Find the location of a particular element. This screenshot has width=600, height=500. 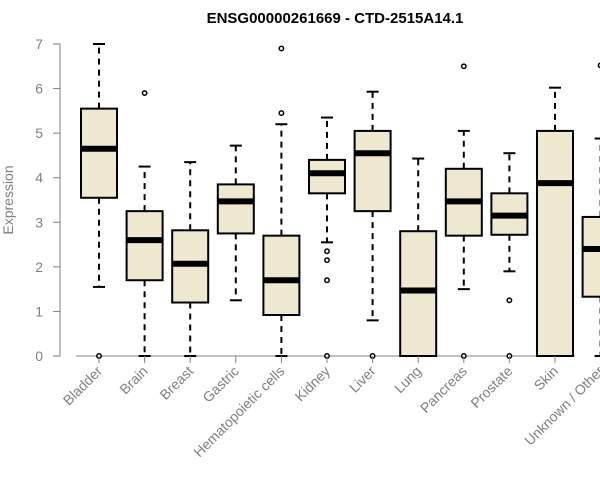

y-axis-ticks: 0 1 2 3 4 5 6 7 is located at coordinates (47, 200).